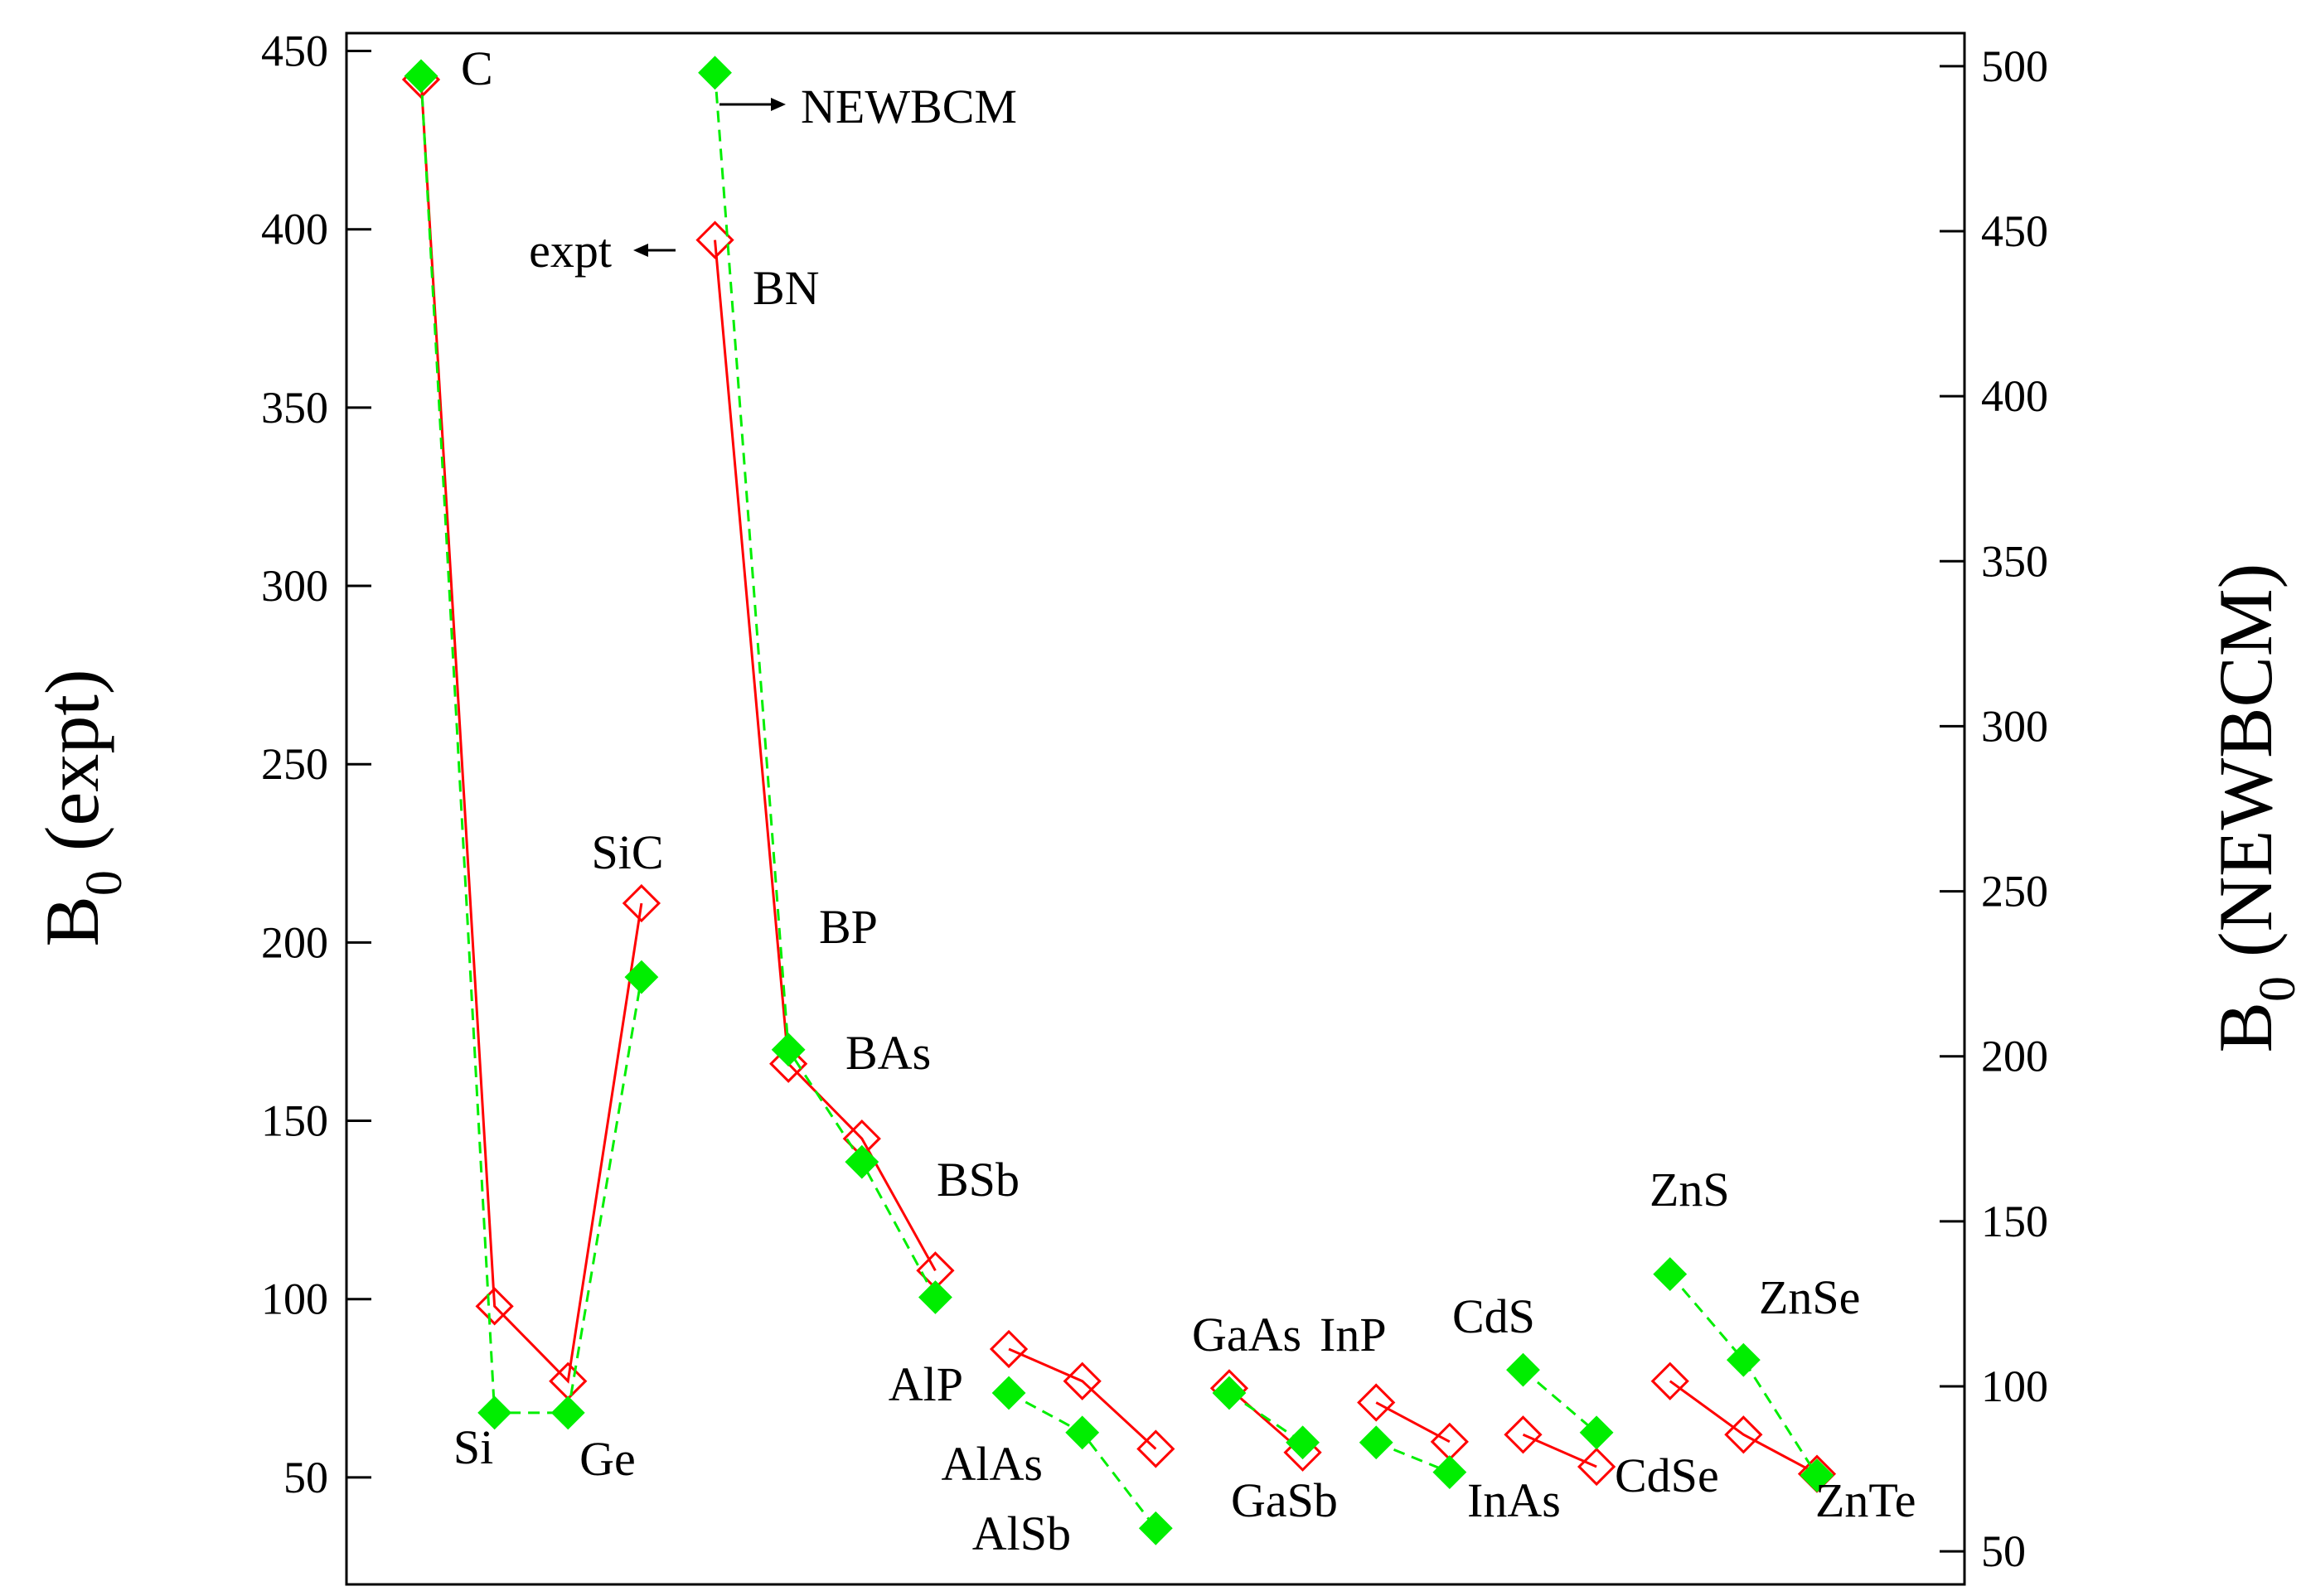 This screenshot has width=2306, height=1596. Describe the element at coordinates (848, 927) in the screenshot. I see `label-bp: BP` at that location.